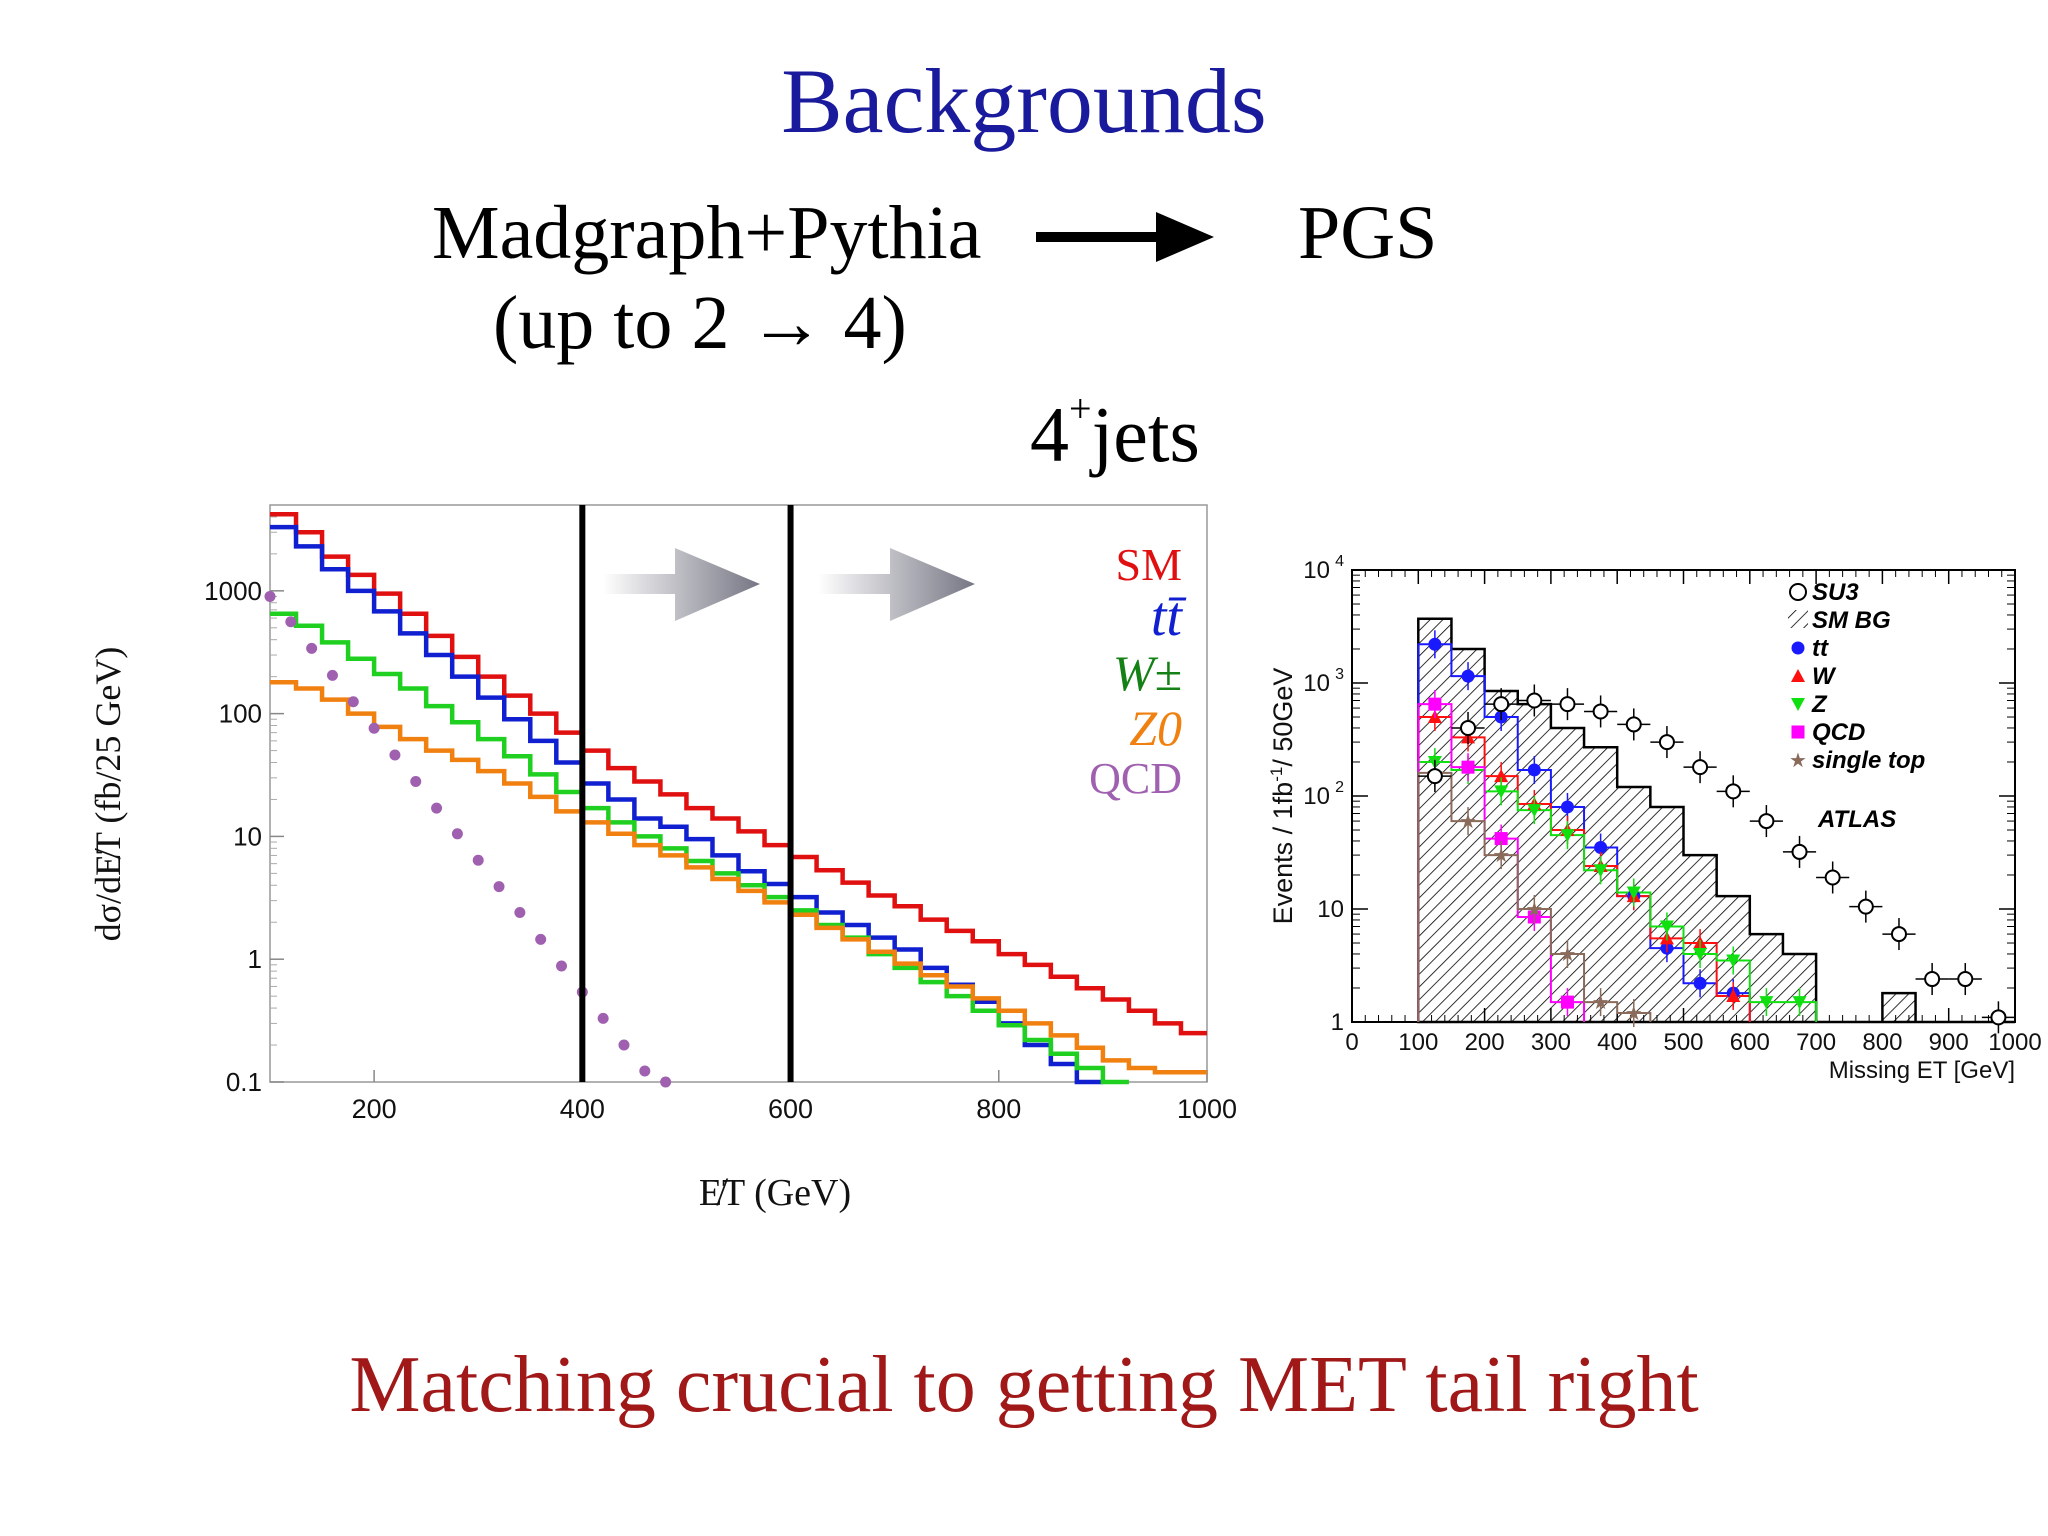 The image size is (2048, 1536). I want to click on legend-label: W, so click(1824, 676).